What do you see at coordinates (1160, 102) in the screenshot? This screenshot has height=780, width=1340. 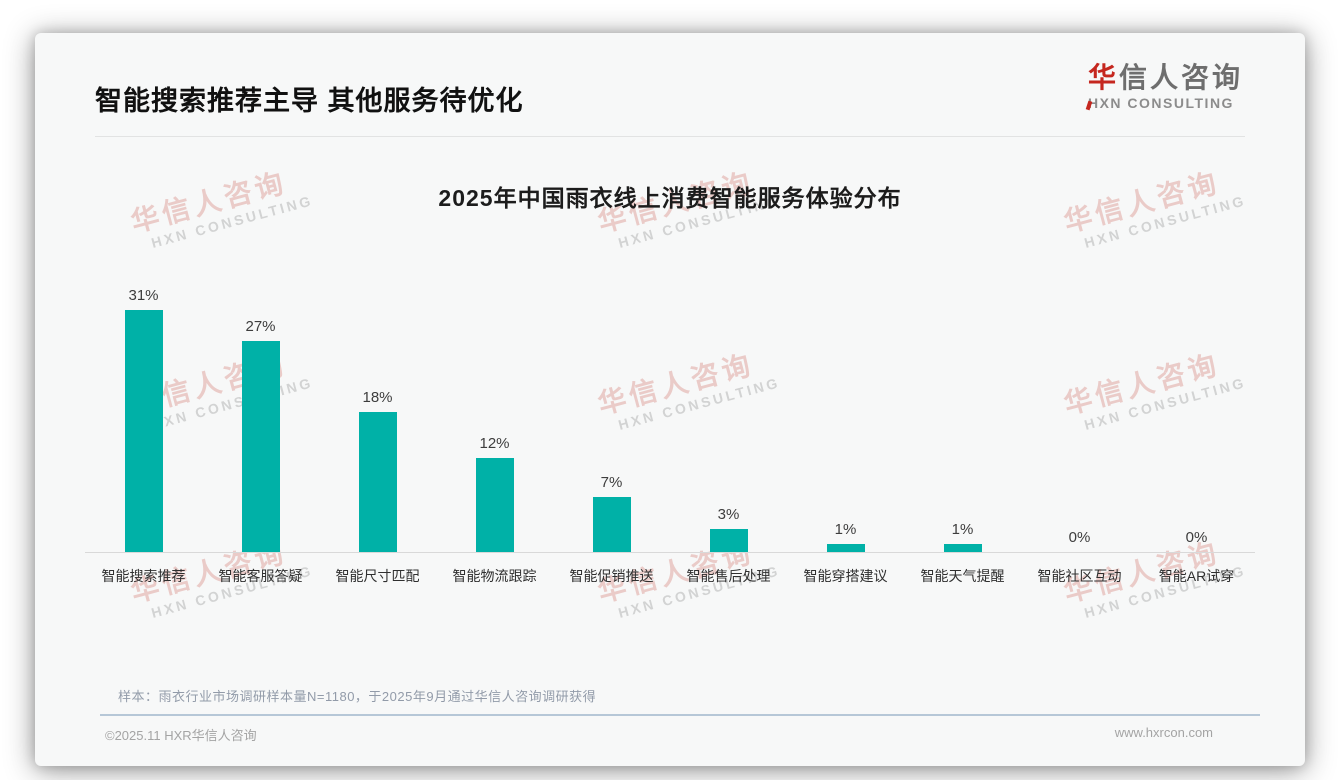 I see `logo-english-name: HXN CONSULTING` at bounding box center [1160, 102].